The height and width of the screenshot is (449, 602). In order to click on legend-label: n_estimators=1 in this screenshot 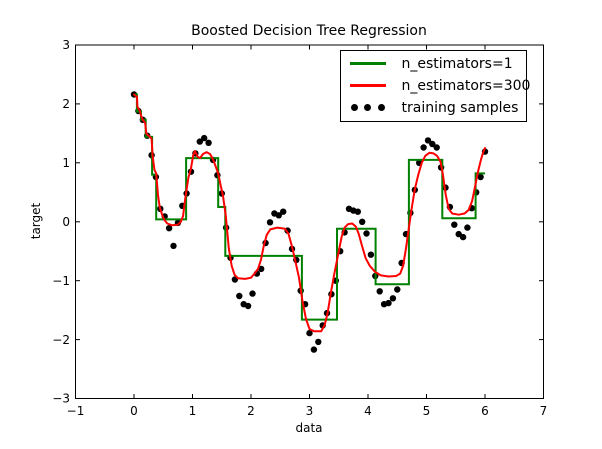, I will do `click(457, 63)`.